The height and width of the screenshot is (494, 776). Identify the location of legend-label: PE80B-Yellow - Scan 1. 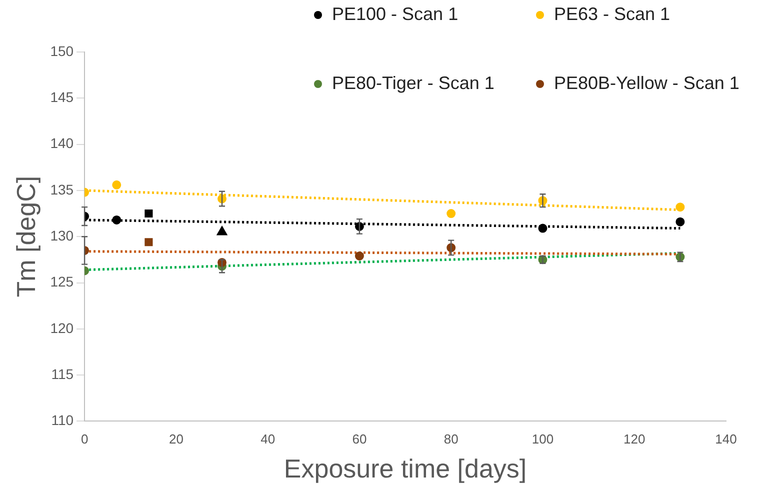
(647, 83).